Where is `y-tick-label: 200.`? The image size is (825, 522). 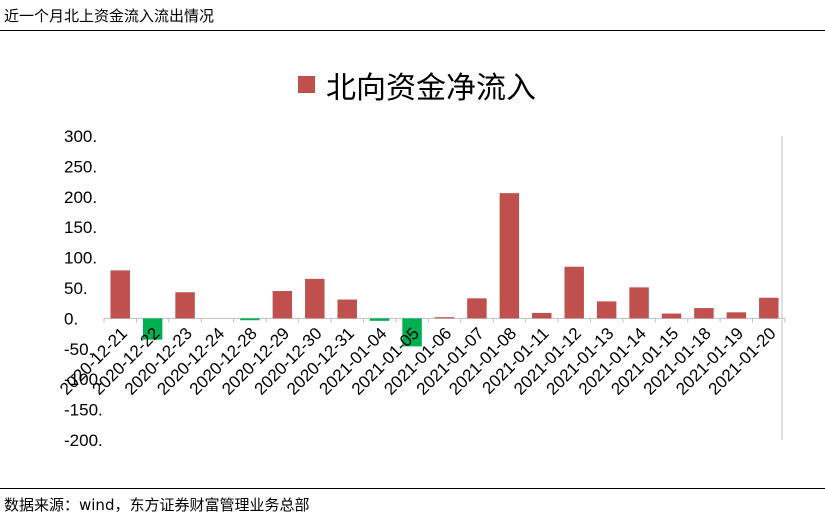
y-tick-label: 200. is located at coordinates (80, 197).